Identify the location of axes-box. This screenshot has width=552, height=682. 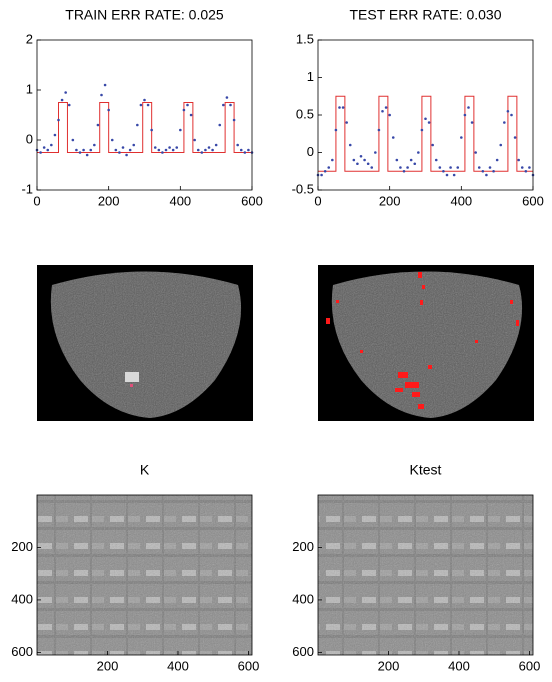
(144, 115).